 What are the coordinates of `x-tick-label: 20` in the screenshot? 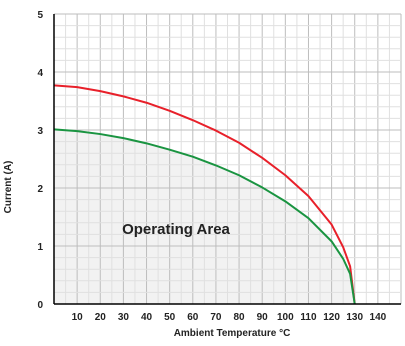 It's located at (101, 317).